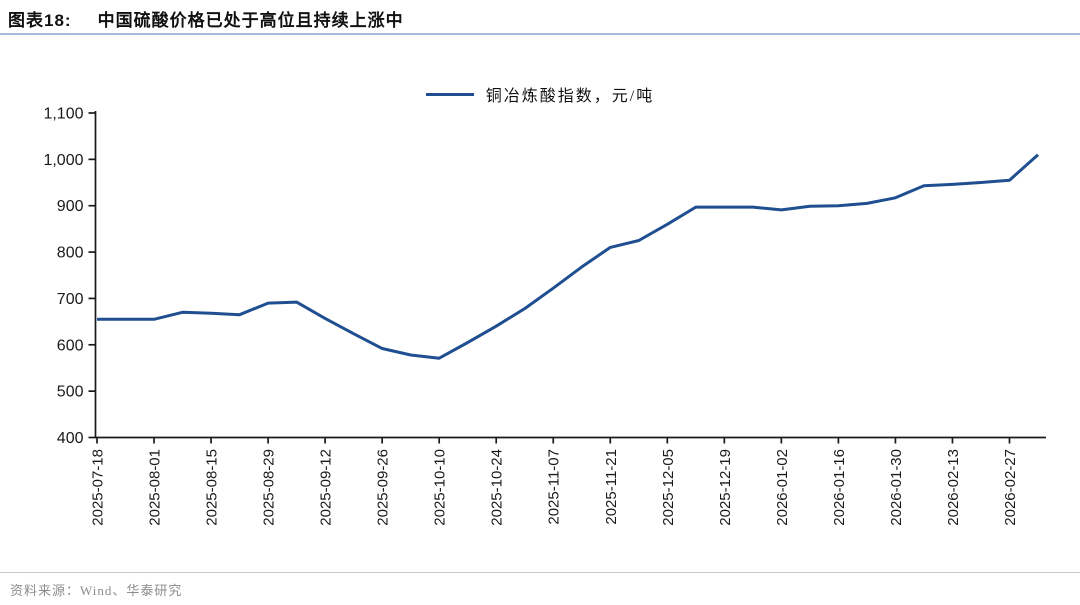 The height and width of the screenshot is (605, 1080). What do you see at coordinates (896, 487) in the screenshot?
I see `svg-text: 2026-01-30` at bounding box center [896, 487].